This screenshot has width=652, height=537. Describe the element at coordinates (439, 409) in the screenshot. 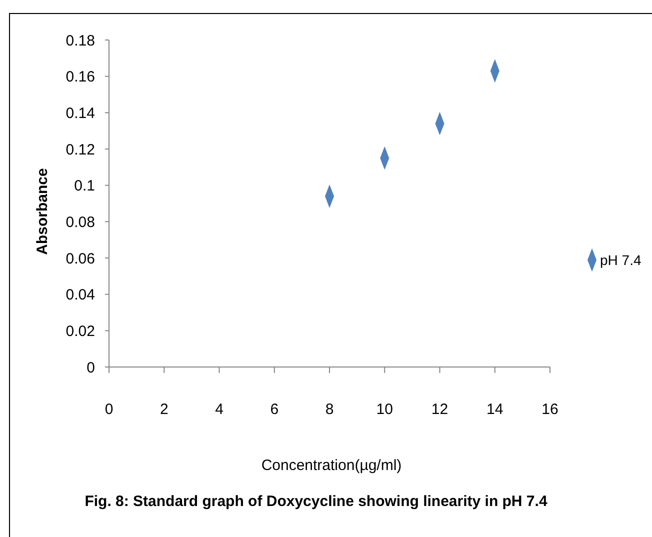

I see `x-tick-label: 12` at that location.